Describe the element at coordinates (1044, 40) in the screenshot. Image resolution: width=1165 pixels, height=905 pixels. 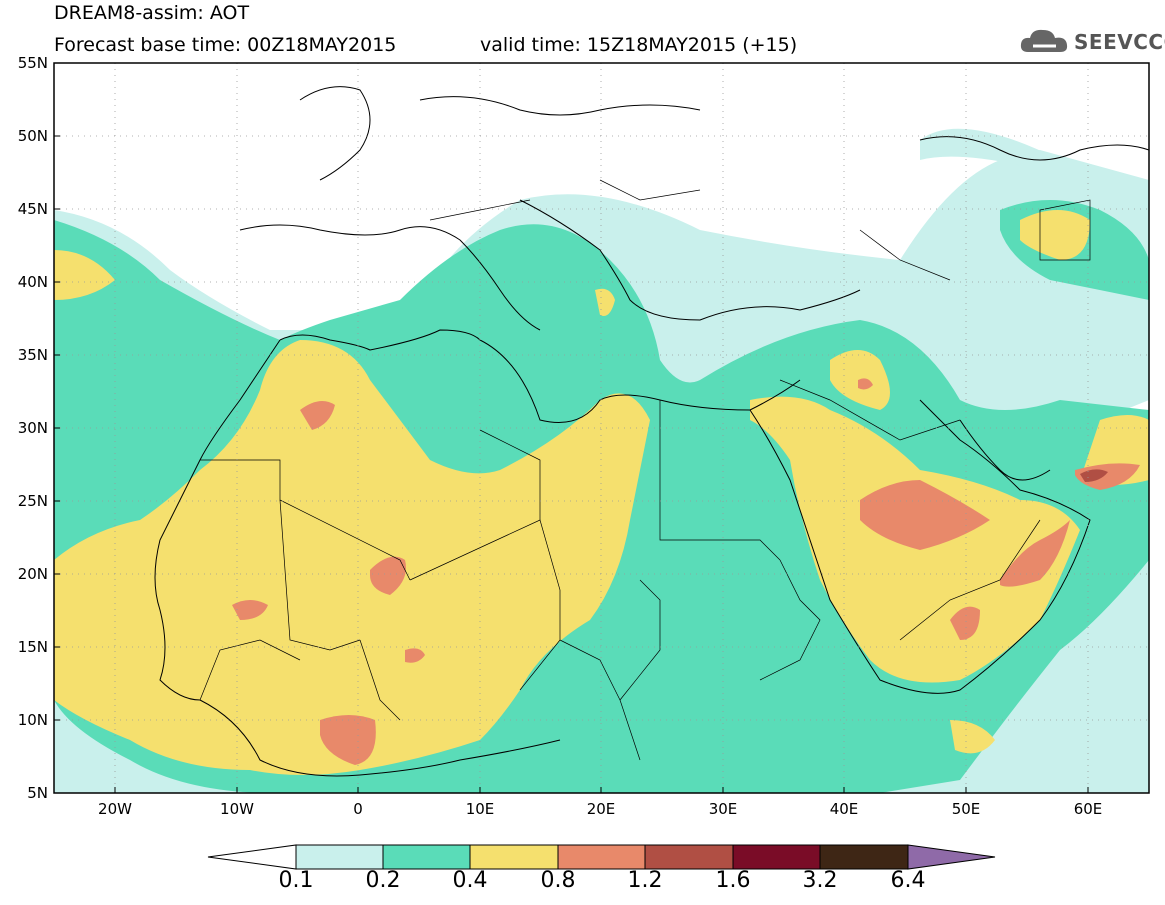
I see `cloud-icon` at that location.